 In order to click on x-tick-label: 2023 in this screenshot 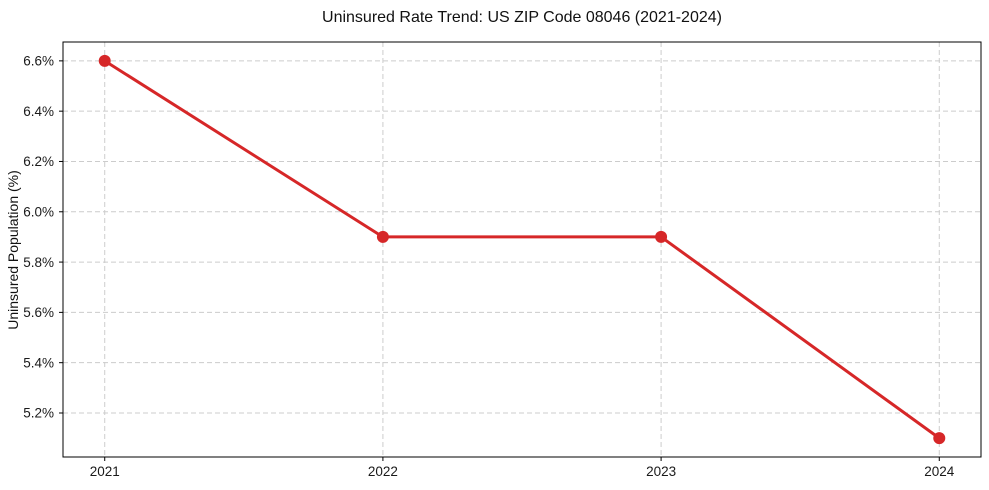, I will do `click(661, 471)`.